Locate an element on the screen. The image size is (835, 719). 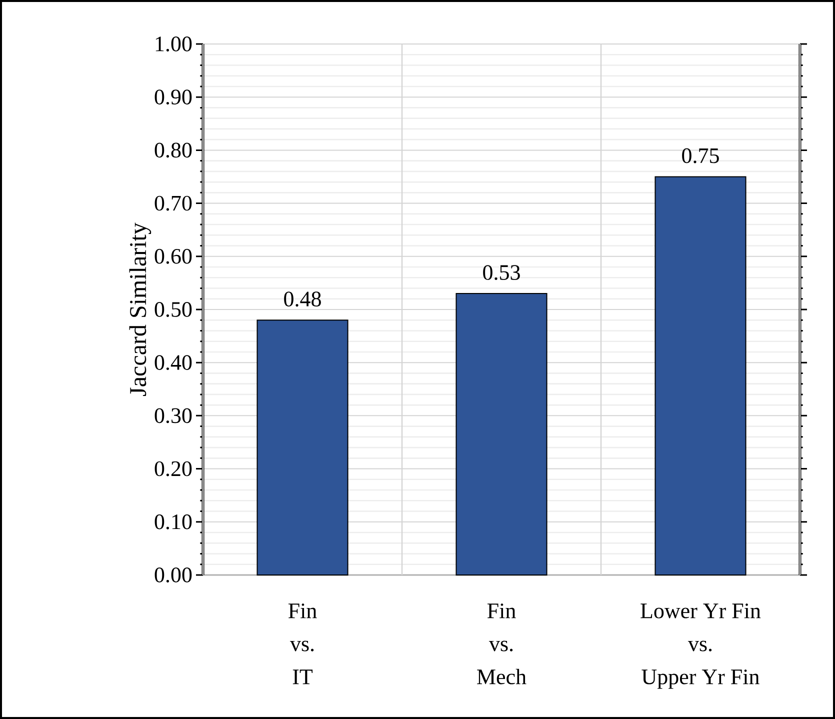
y-tick-label: 0.50 is located at coordinates (173, 309).